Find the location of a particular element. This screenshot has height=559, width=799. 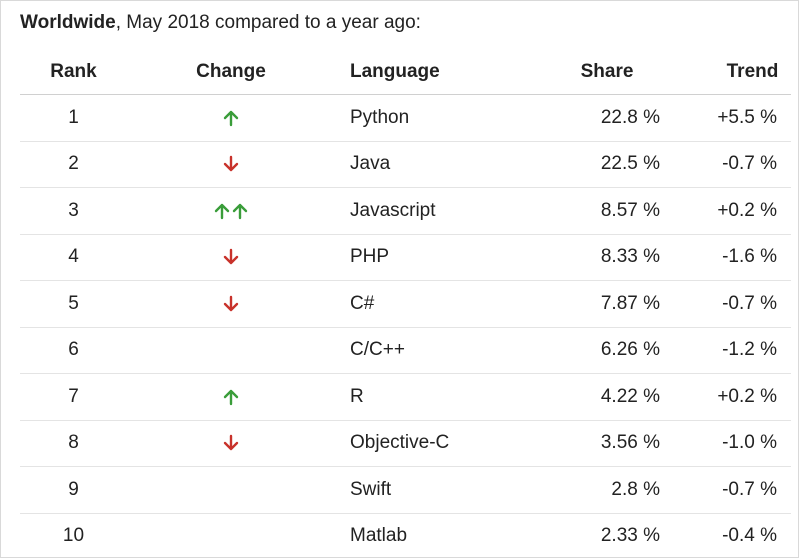

trend-cell: -1.2 % is located at coordinates (727, 350).